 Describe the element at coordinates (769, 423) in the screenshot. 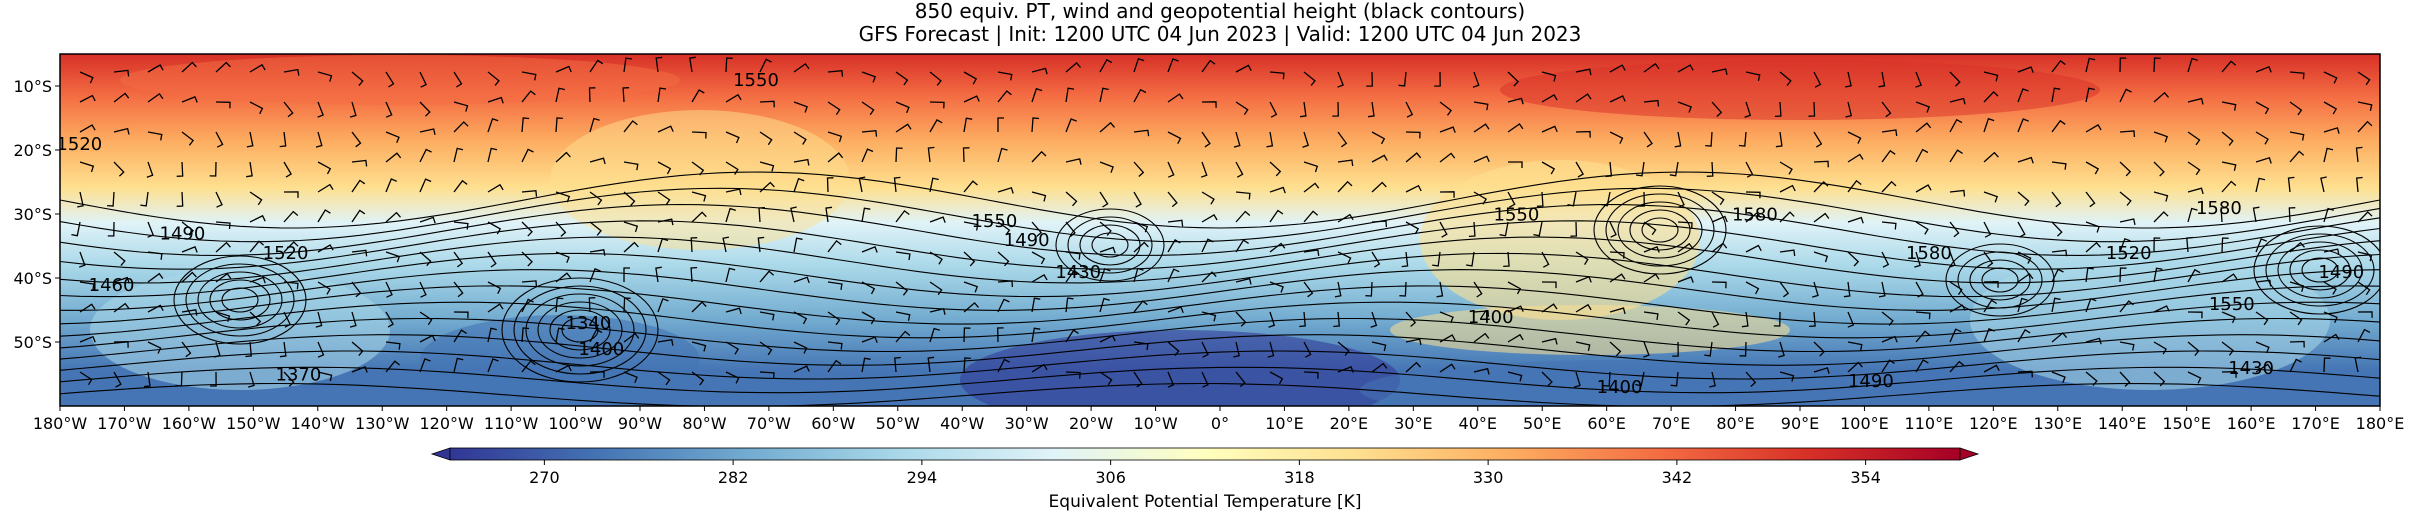

I see `lon-tick-label: 70°W` at that location.